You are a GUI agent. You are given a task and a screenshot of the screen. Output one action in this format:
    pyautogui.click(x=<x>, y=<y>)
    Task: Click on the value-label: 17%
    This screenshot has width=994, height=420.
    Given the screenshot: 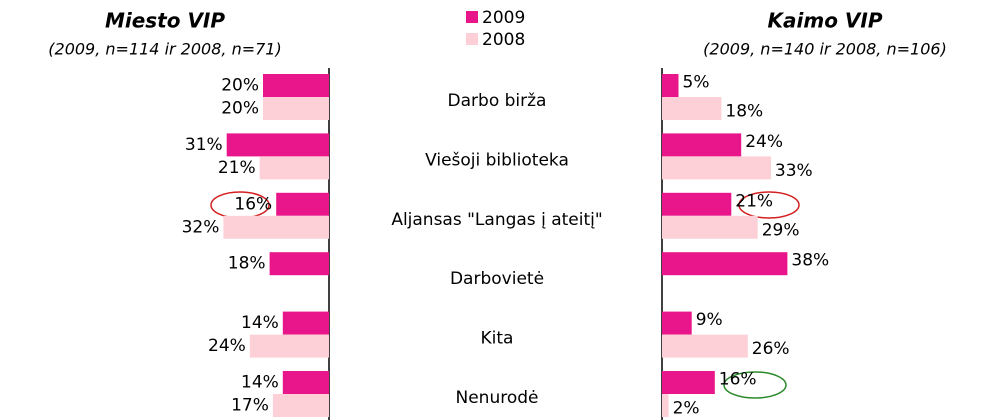 What is the action you would take?
    pyautogui.click(x=250, y=406)
    